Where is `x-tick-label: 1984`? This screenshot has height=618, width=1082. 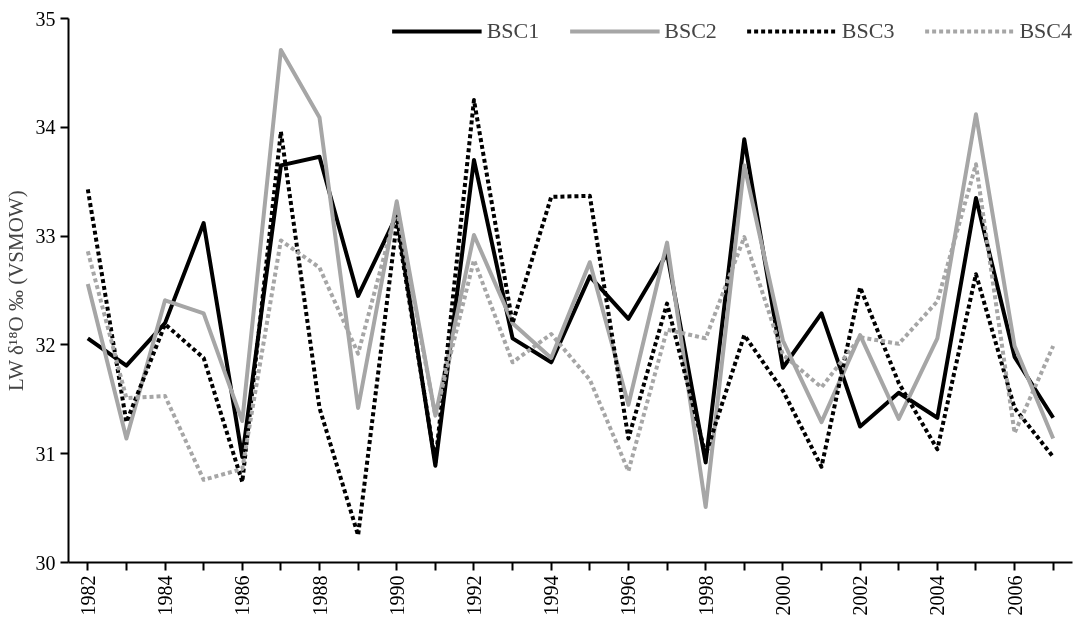 x-tick-label: 1984 is located at coordinates (165, 595).